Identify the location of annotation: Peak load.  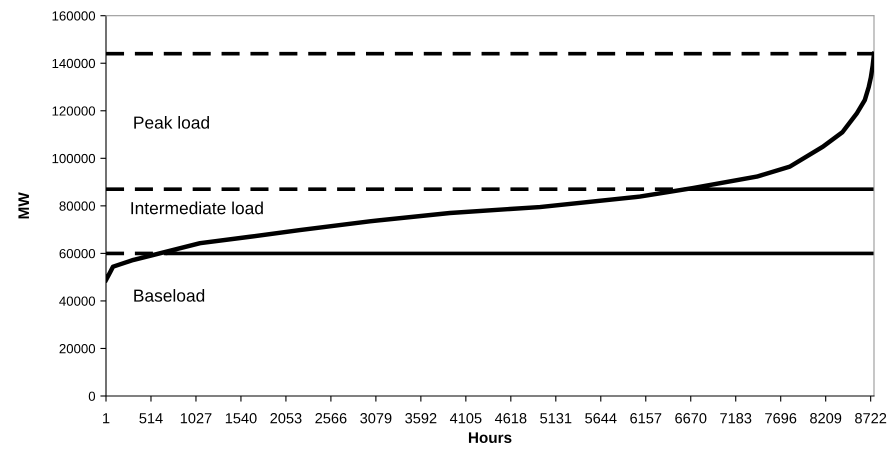
(171, 122).